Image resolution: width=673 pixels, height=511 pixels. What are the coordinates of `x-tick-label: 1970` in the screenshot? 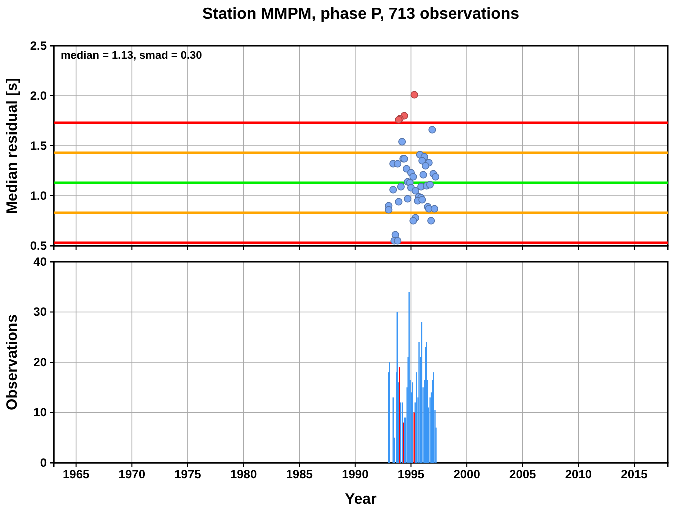 It's located at (132, 475).